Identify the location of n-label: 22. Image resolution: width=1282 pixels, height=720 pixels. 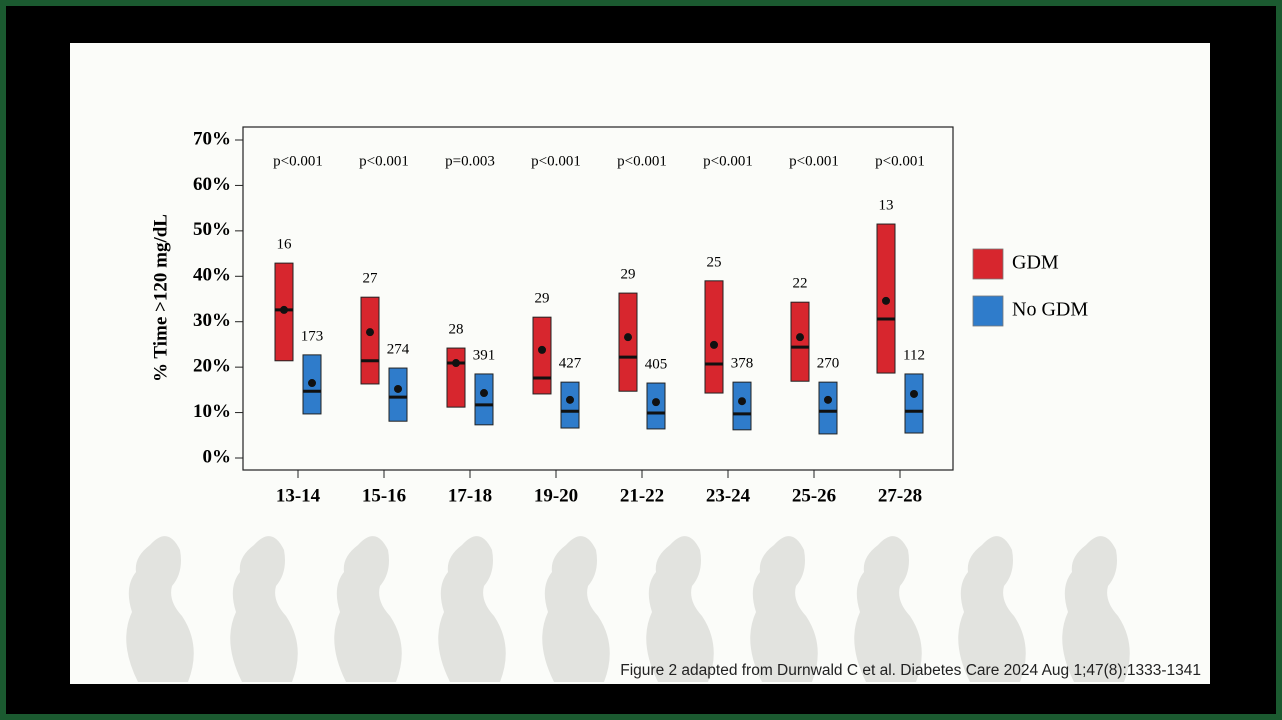
(800, 284).